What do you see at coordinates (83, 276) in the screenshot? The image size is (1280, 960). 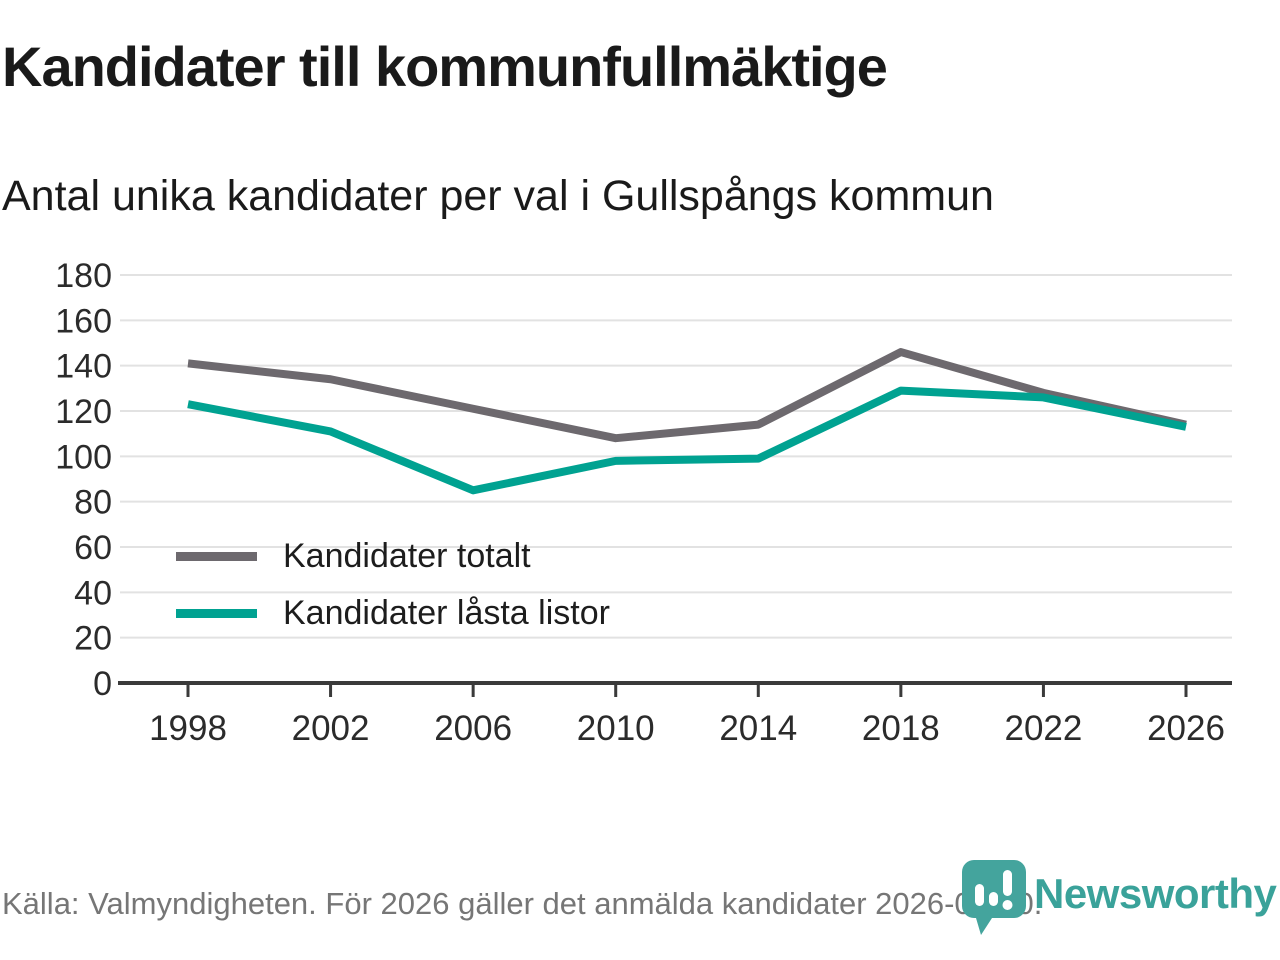 I see `svg-text: 180` at bounding box center [83, 276].